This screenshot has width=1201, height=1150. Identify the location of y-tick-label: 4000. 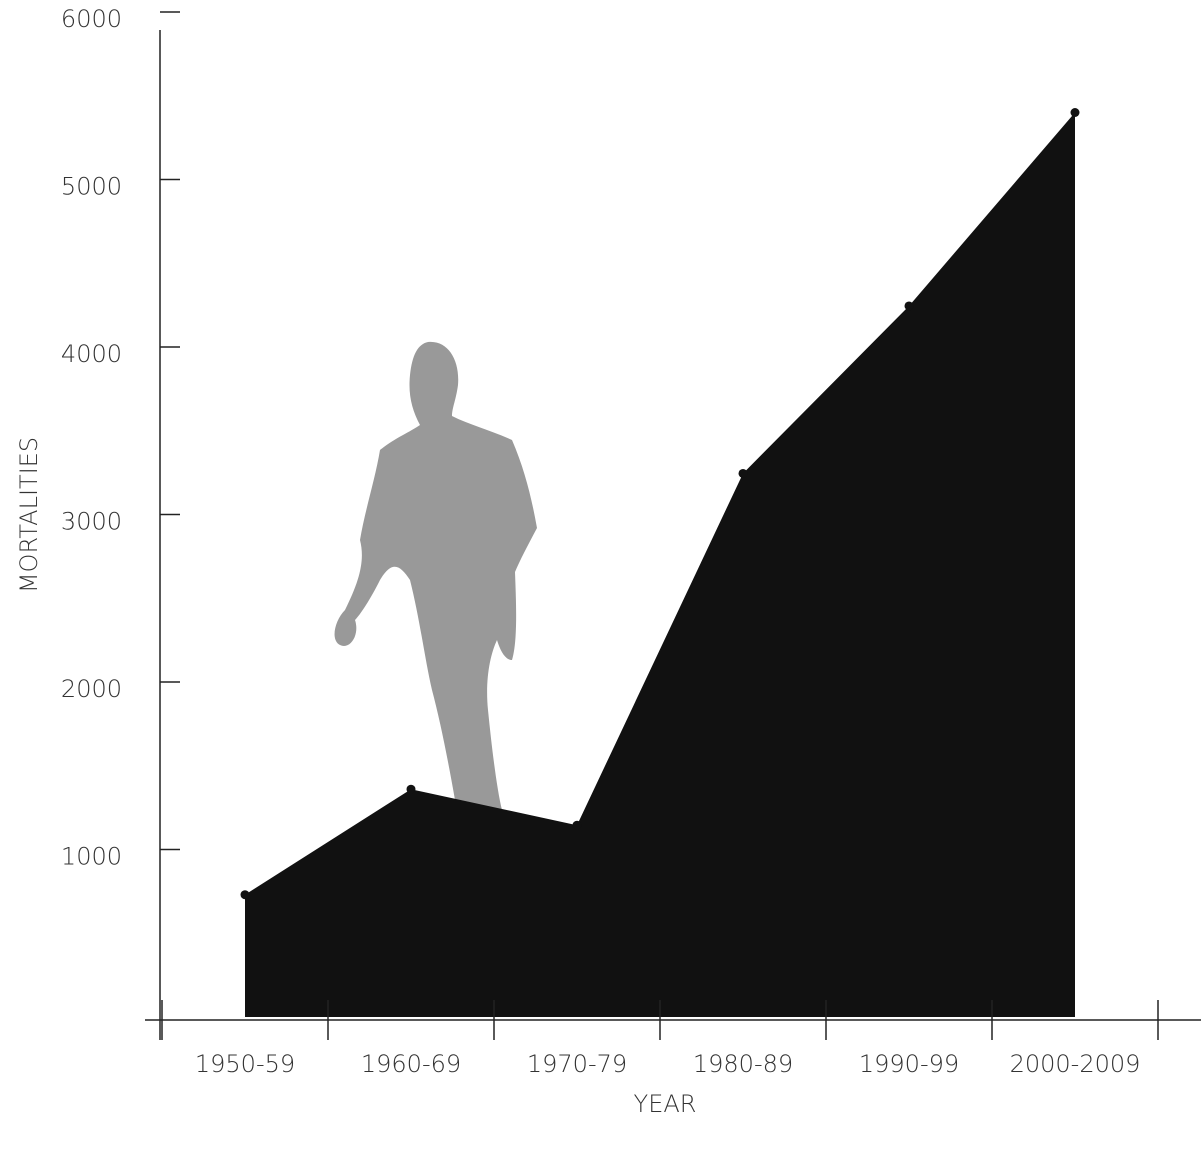
(91, 354).